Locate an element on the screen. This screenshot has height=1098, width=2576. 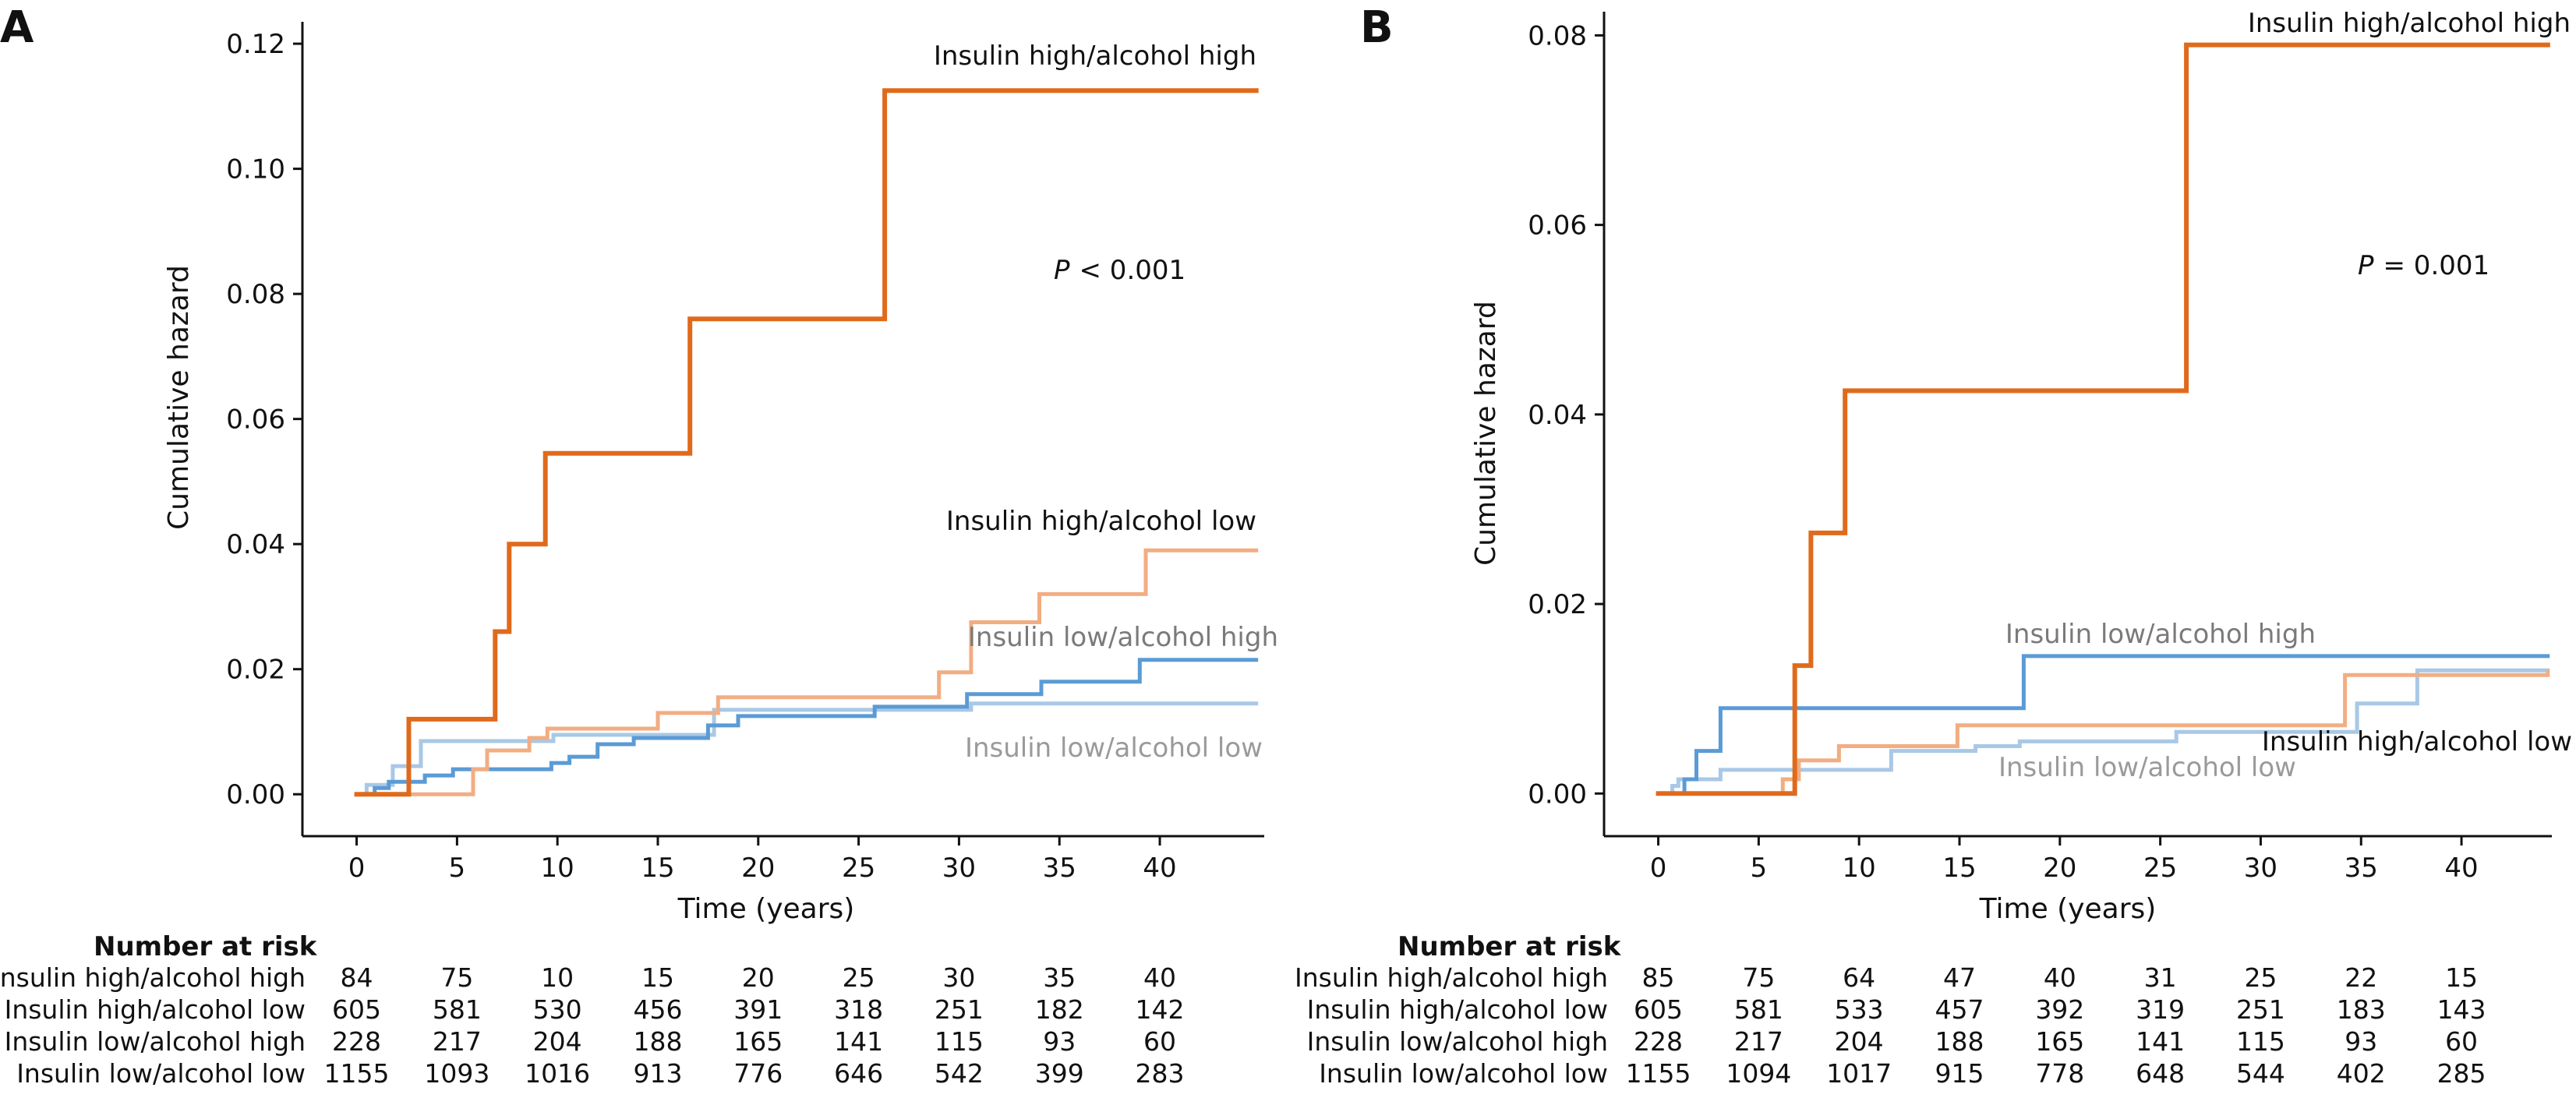
panel-b-risk-cell: 648 is located at coordinates (2160, 1073).